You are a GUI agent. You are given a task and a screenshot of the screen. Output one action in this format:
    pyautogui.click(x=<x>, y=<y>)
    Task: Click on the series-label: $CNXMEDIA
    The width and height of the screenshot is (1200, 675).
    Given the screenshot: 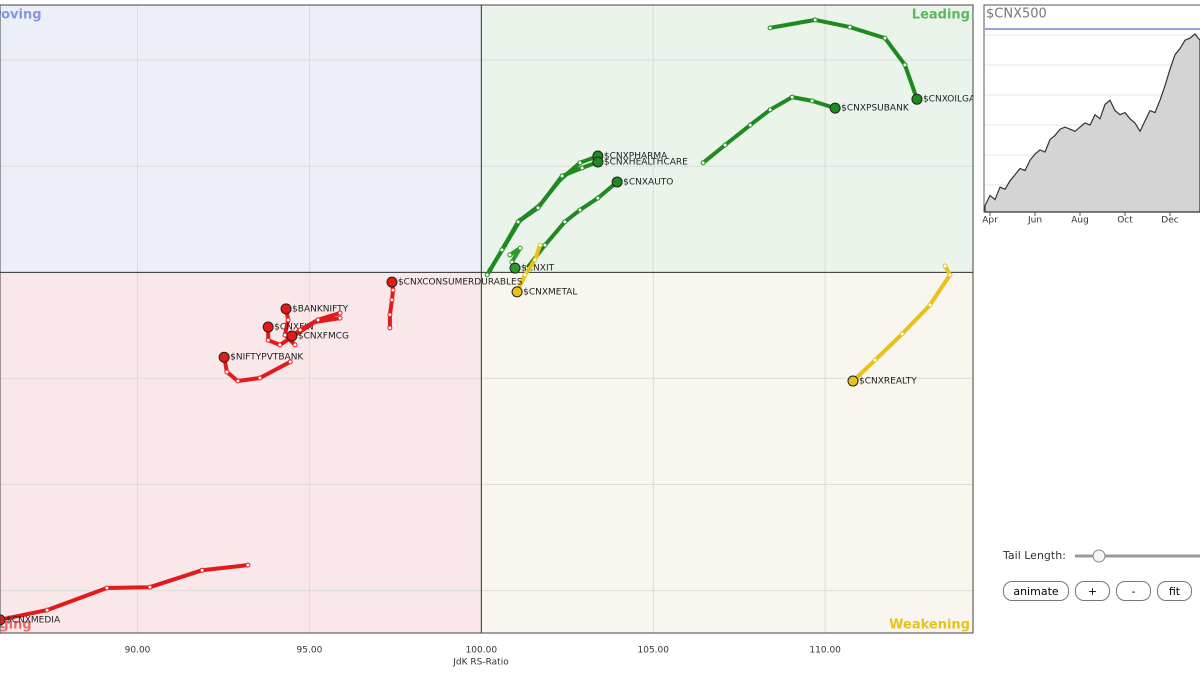 What is the action you would take?
    pyautogui.click(x=33, y=620)
    